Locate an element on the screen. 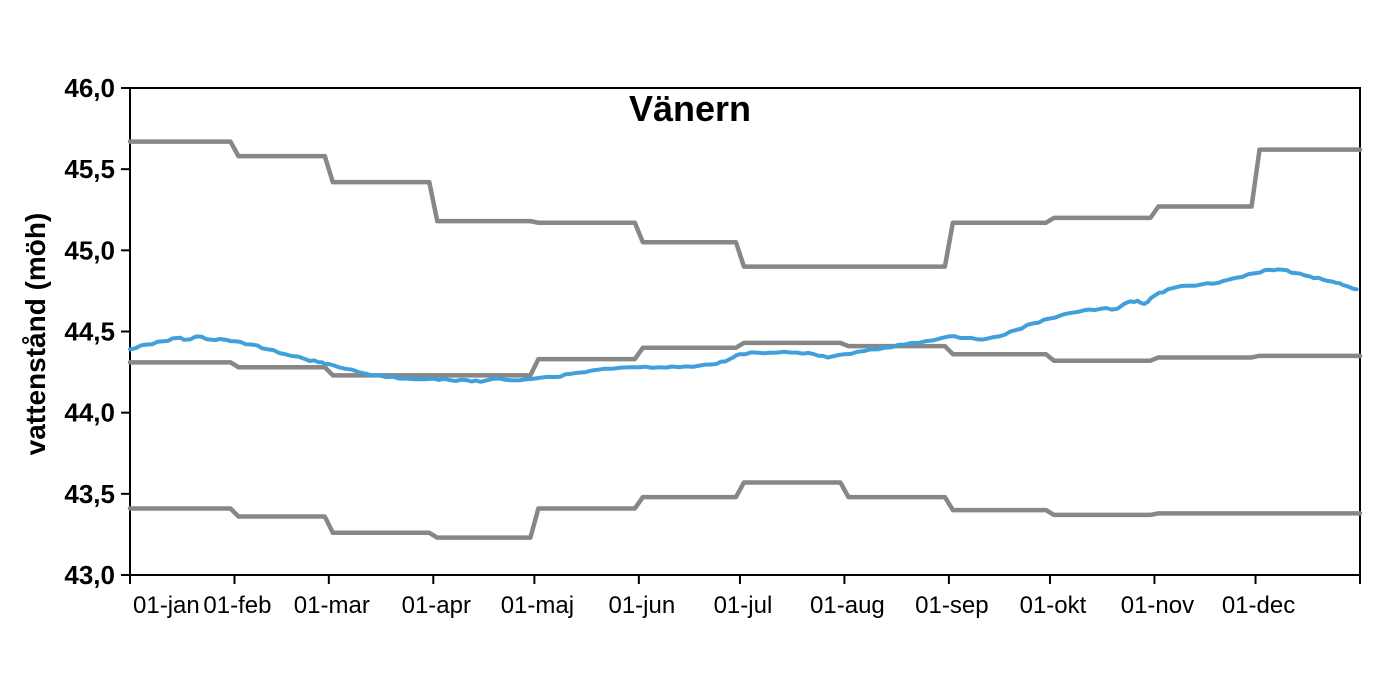 Image resolution: width=1387 pixels, height=690 pixels. x-tick-label: 01-sep is located at coordinates (951, 605).